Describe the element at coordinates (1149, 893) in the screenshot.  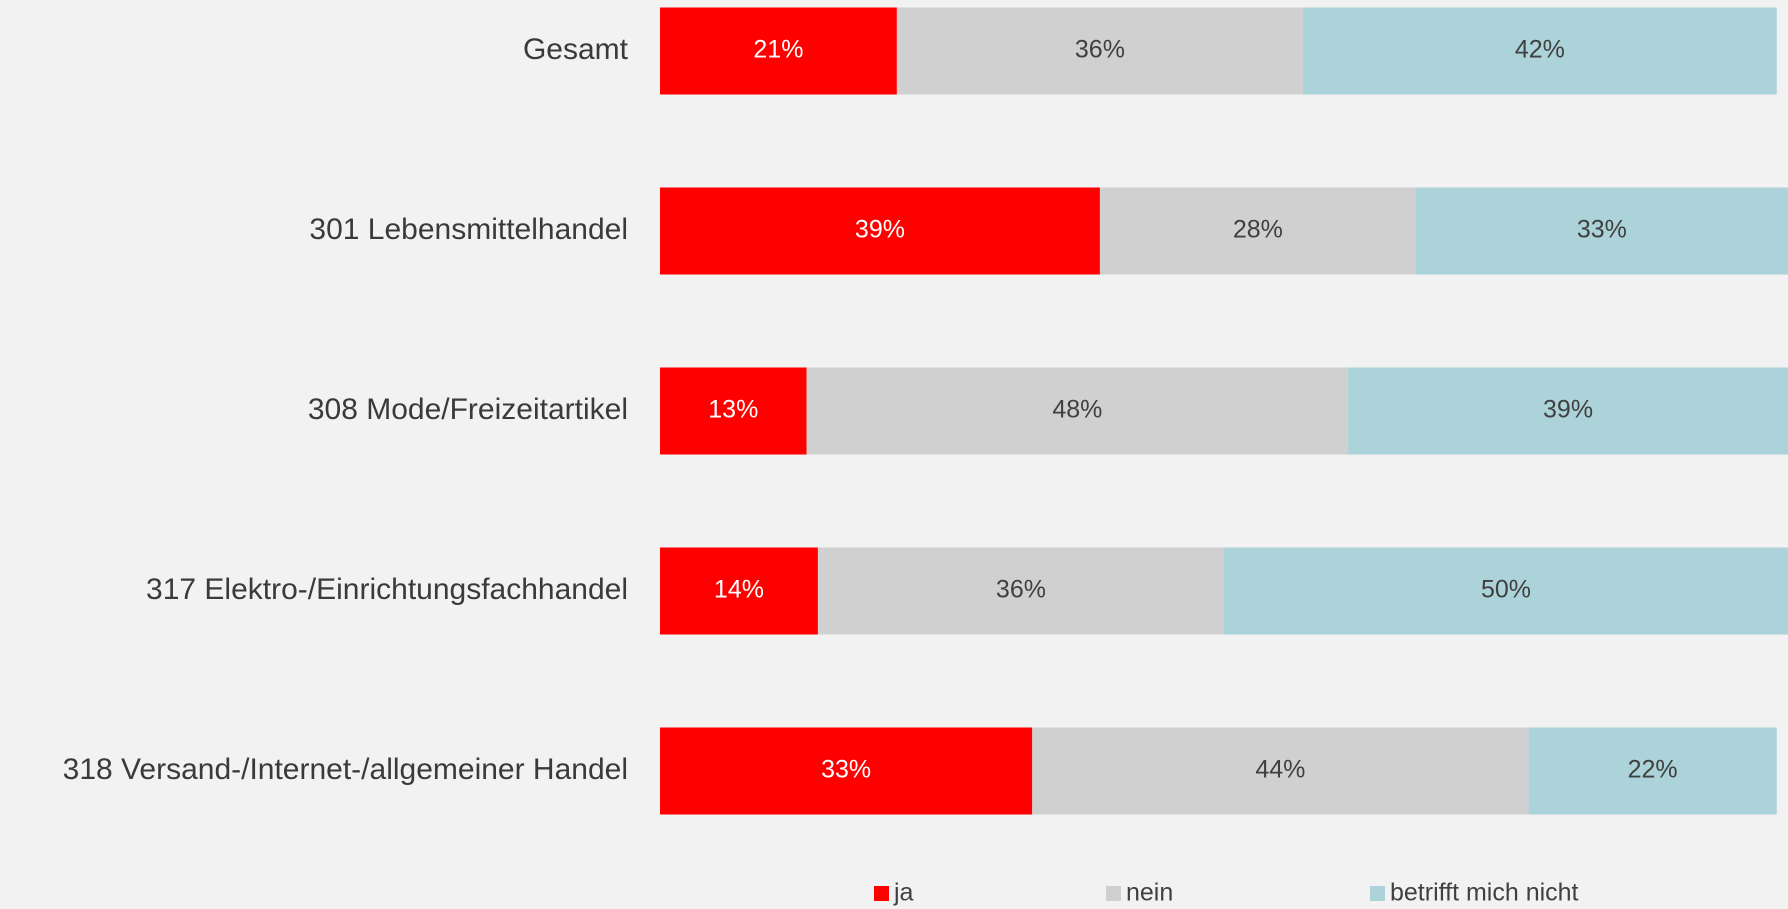
I see `legend-label: nein` at that location.